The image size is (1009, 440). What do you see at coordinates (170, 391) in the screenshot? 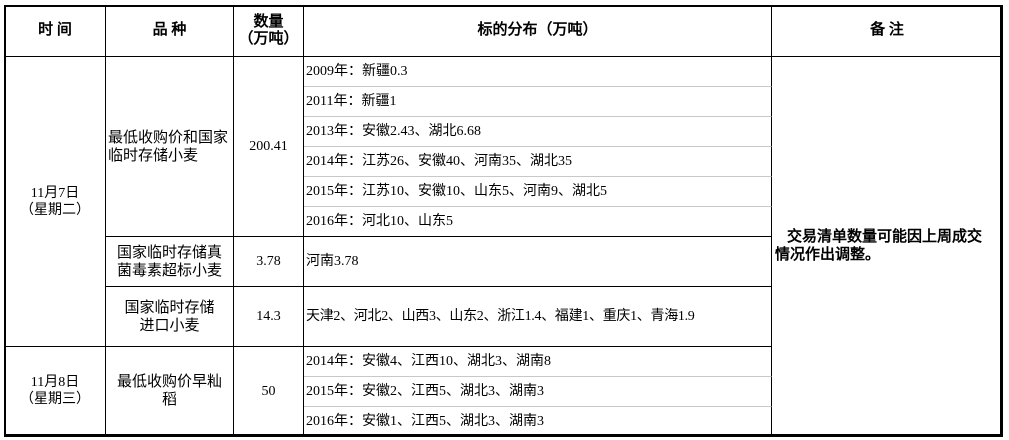
I see `variety-cell: 最低收购价早籼稻` at bounding box center [170, 391].